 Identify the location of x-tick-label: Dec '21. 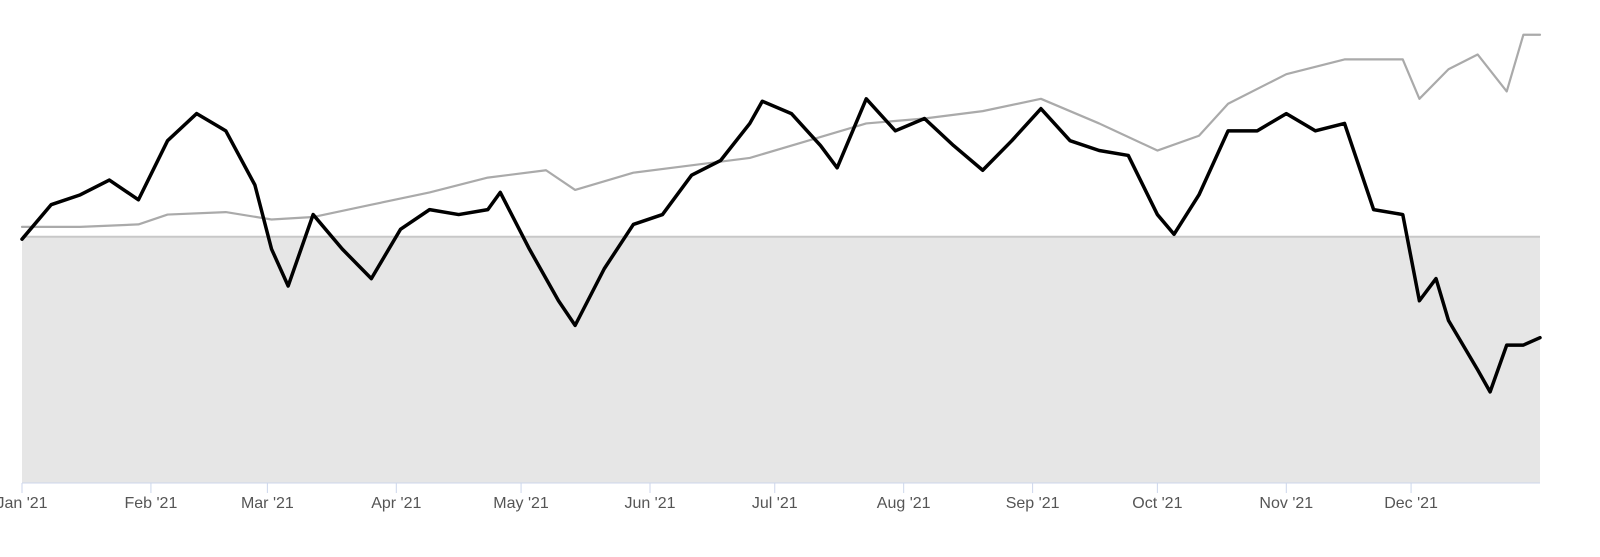
(1411, 503).